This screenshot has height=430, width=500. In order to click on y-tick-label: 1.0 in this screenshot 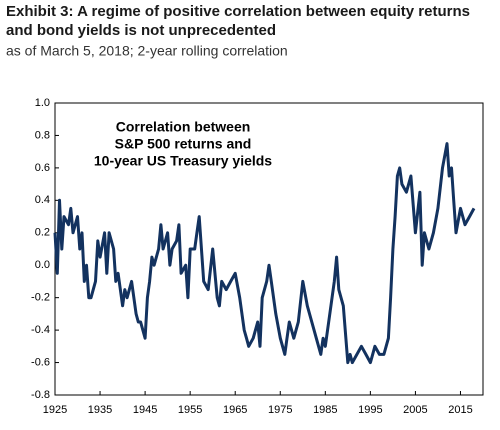, I will do `click(42, 103)`.